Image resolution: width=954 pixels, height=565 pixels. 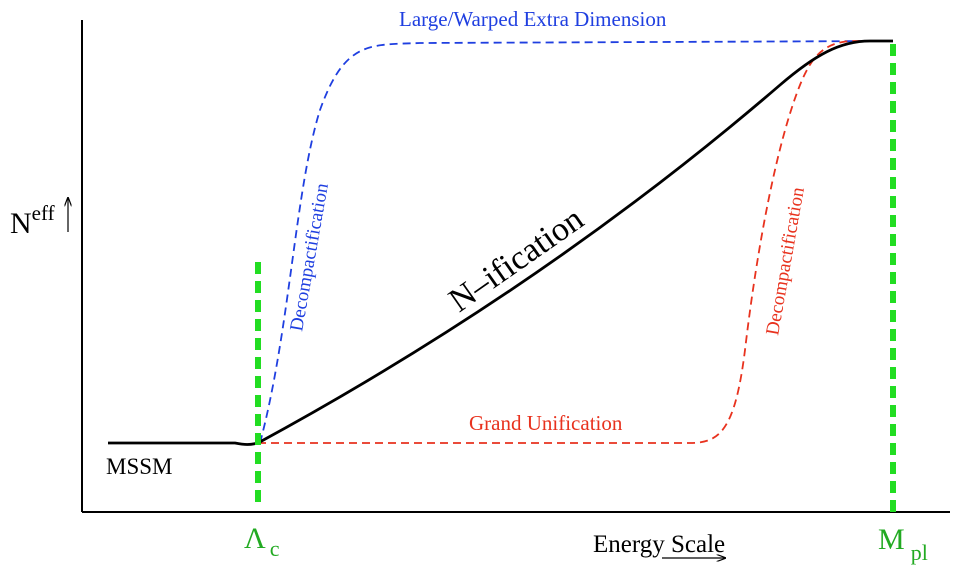 What do you see at coordinates (32, 220) in the screenshot?
I see `y-axis-label: Neff` at bounding box center [32, 220].